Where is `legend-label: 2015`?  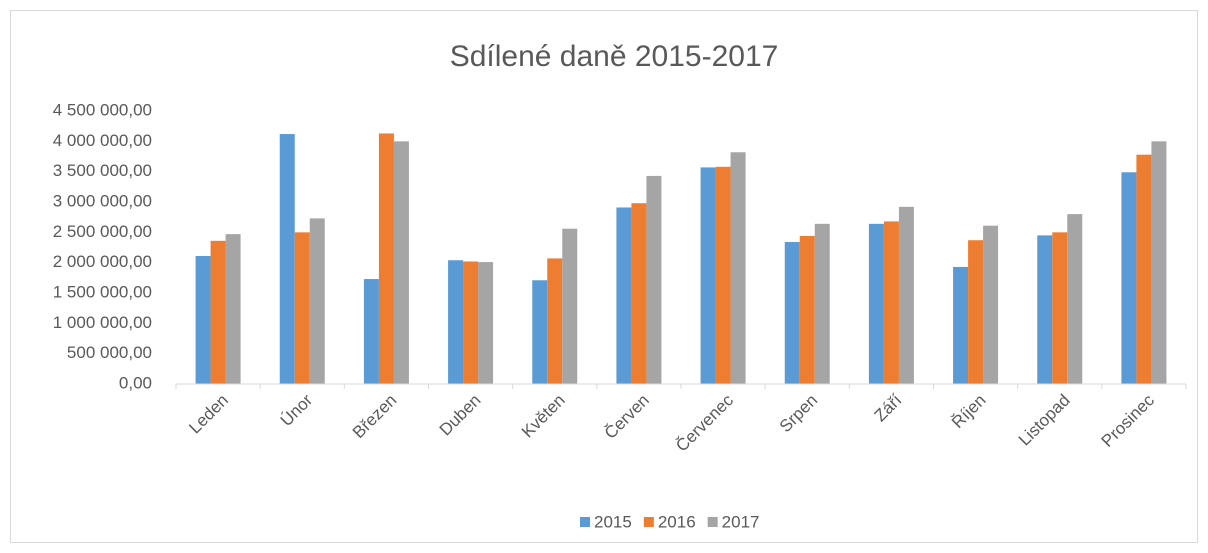 legend-label: 2015 is located at coordinates (613, 521).